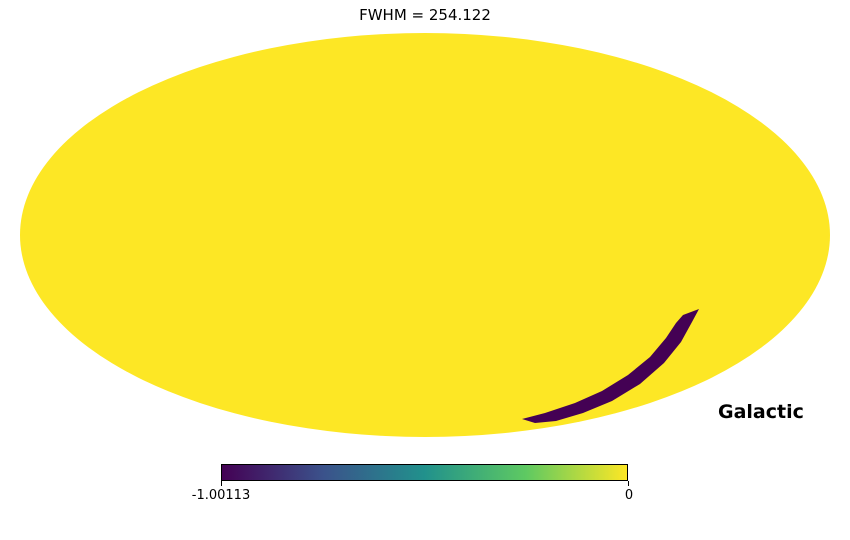 The height and width of the screenshot is (540, 850). Describe the element at coordinates (628, 483) in the screenshot. I see `colorbar-max-tick` at that location.